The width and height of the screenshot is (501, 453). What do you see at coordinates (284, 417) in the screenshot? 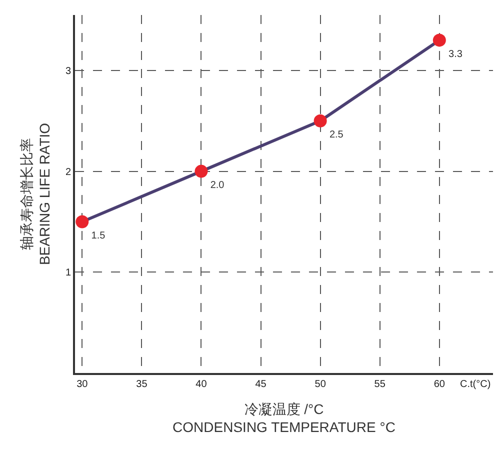
I see `x-axis-title: 冷凝温度 /°C CONDENSING TEMPERATURE °C` at bounding box center [284, 417].